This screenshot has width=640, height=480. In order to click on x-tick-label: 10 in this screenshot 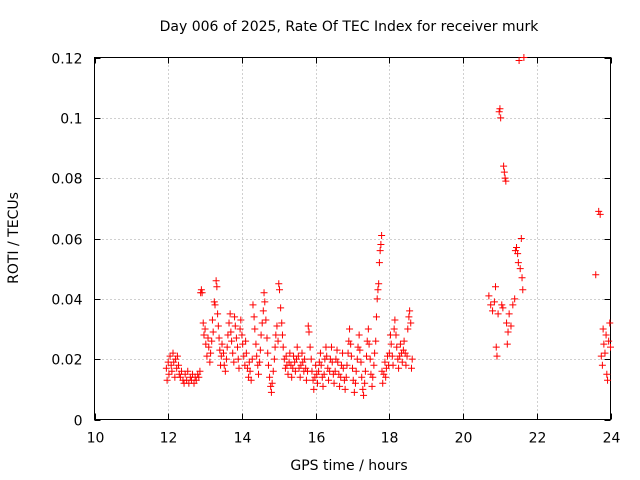, I will do `click(96, 439)`.